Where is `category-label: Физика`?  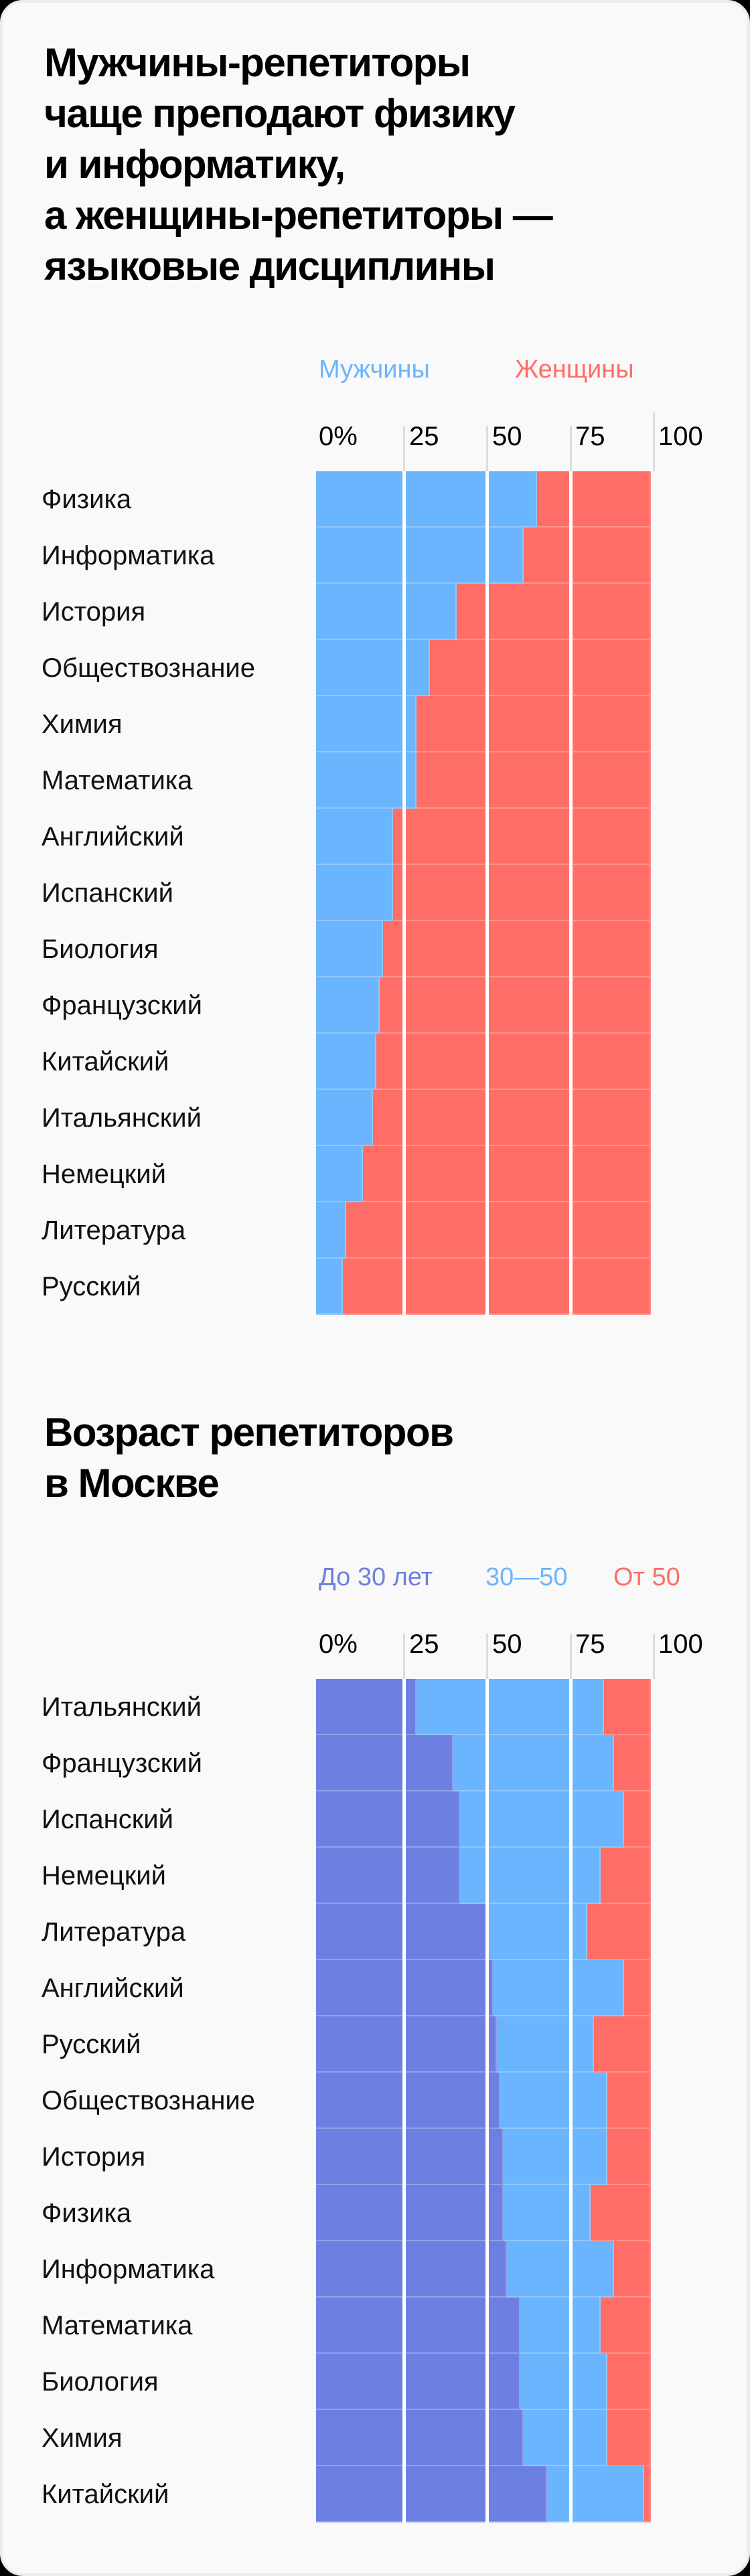 category-label: Физика is located at coordinates (87, 499).